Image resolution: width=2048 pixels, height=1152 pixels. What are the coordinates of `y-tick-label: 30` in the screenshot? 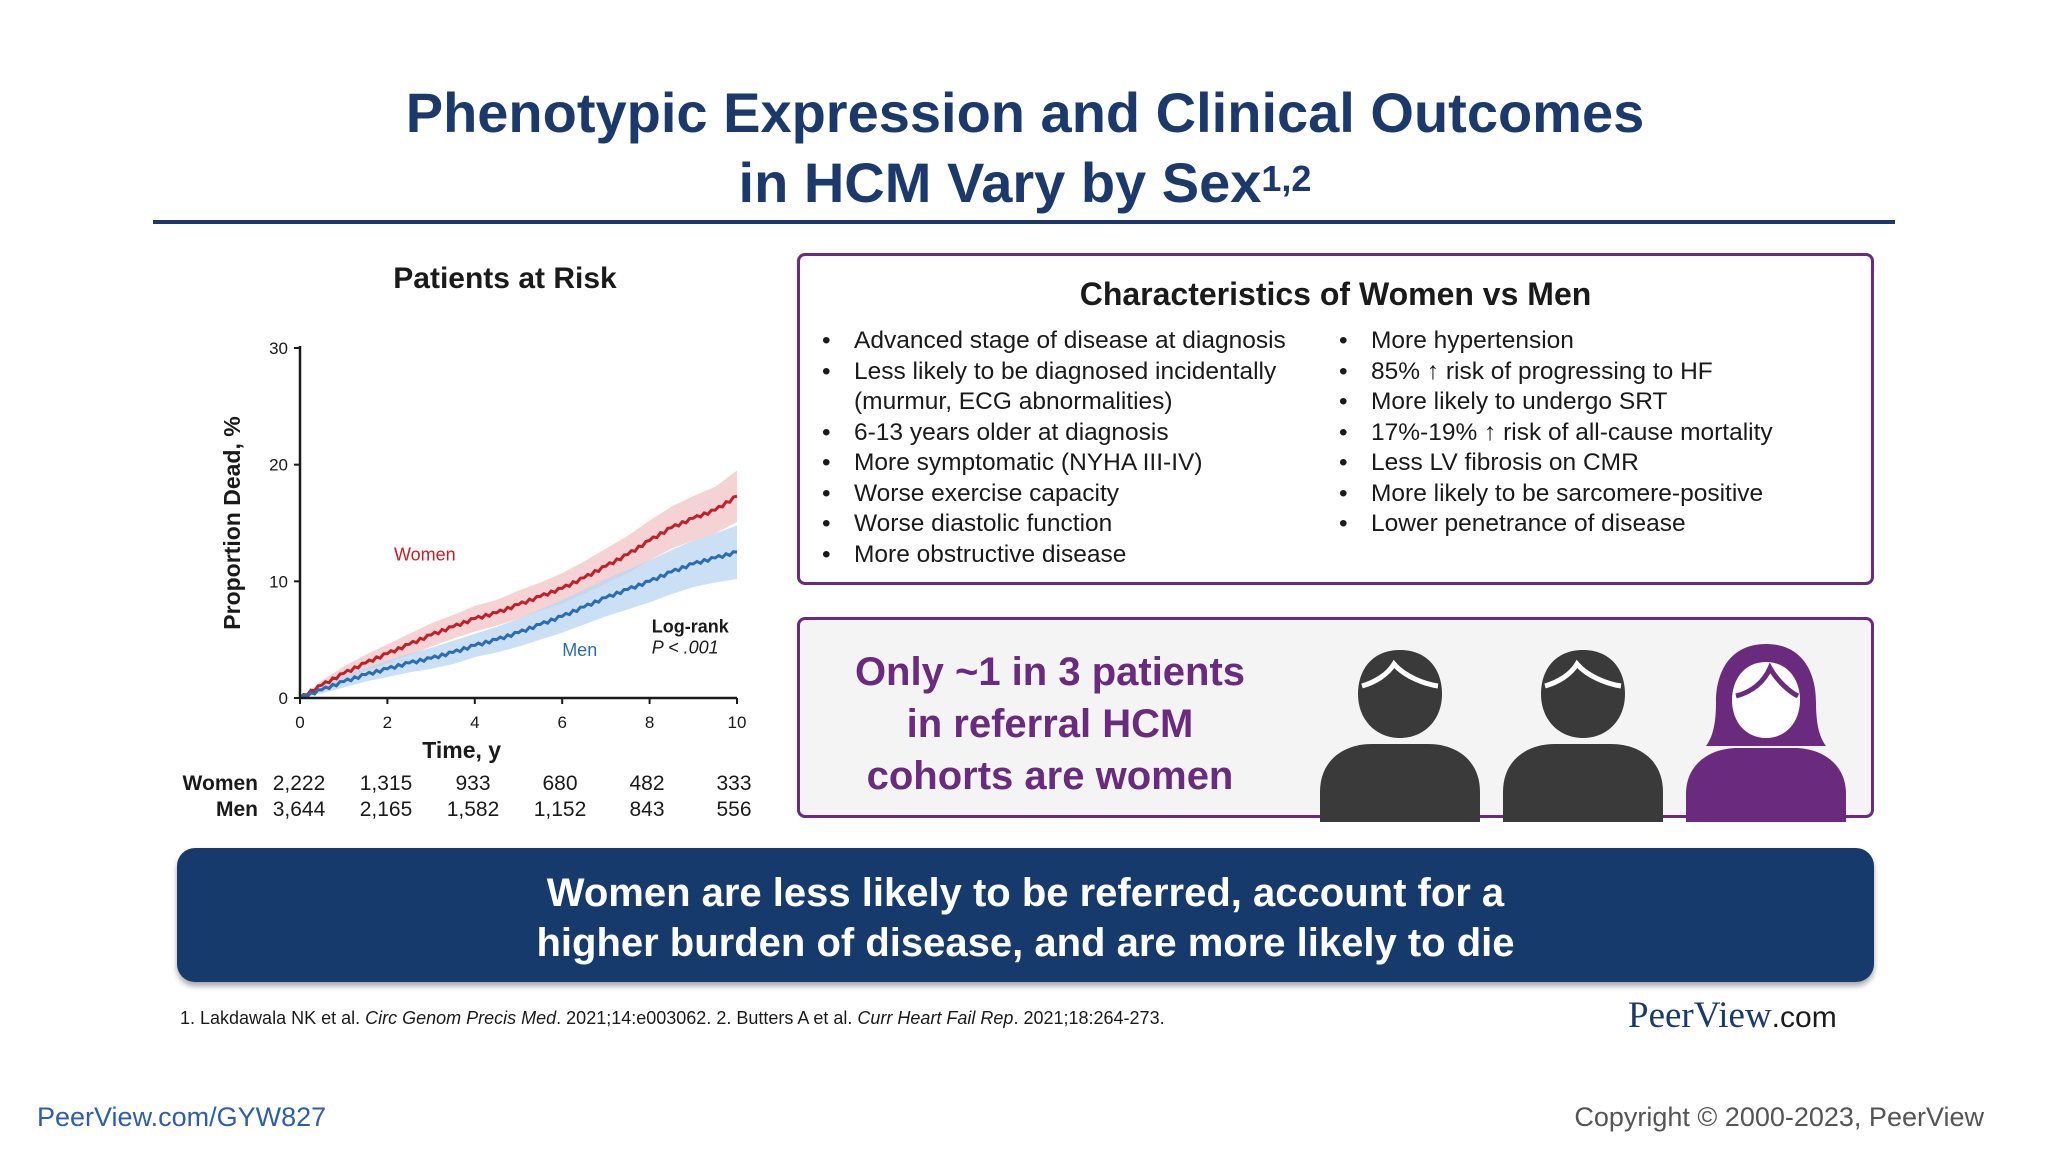 It's located at (278, 348).